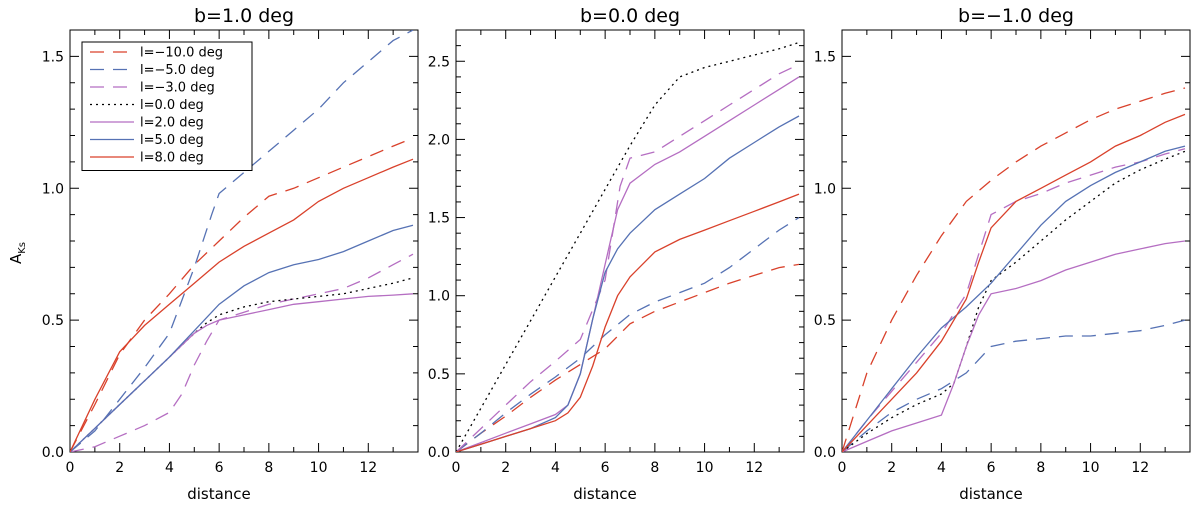  Describe the element at coordinates (172, 123) in the screenshot. I see `legend-entry: l=2.0 deg` at that location.